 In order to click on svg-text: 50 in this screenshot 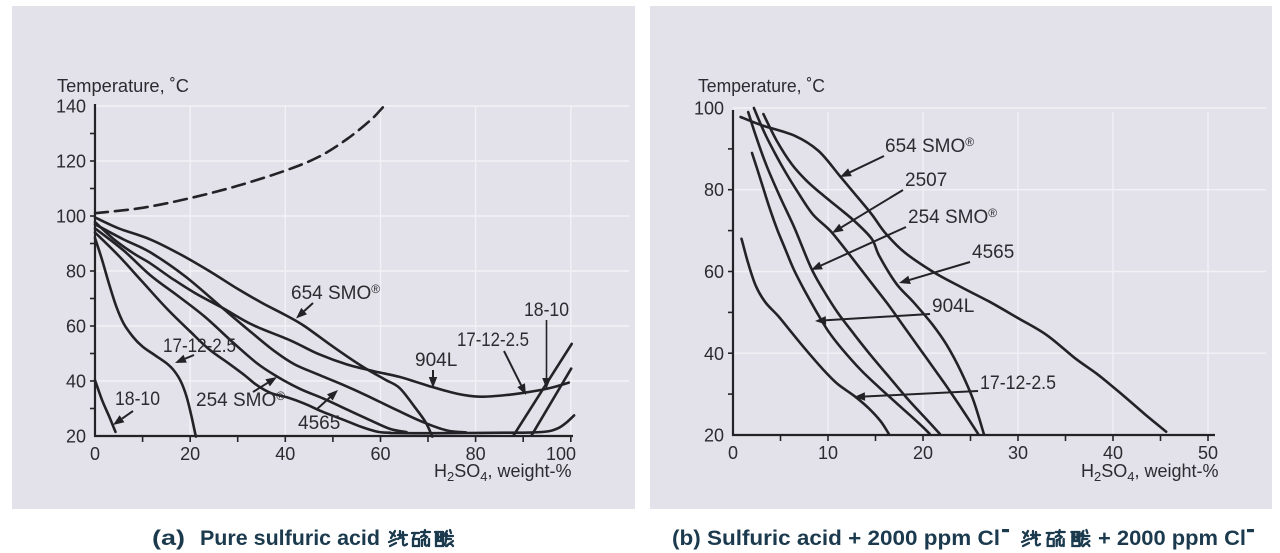, I will do `click(1208, 453)`.